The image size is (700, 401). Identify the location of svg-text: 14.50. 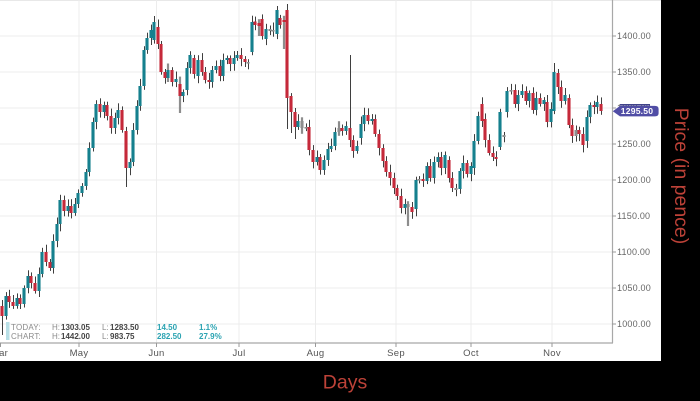
(167, 327).